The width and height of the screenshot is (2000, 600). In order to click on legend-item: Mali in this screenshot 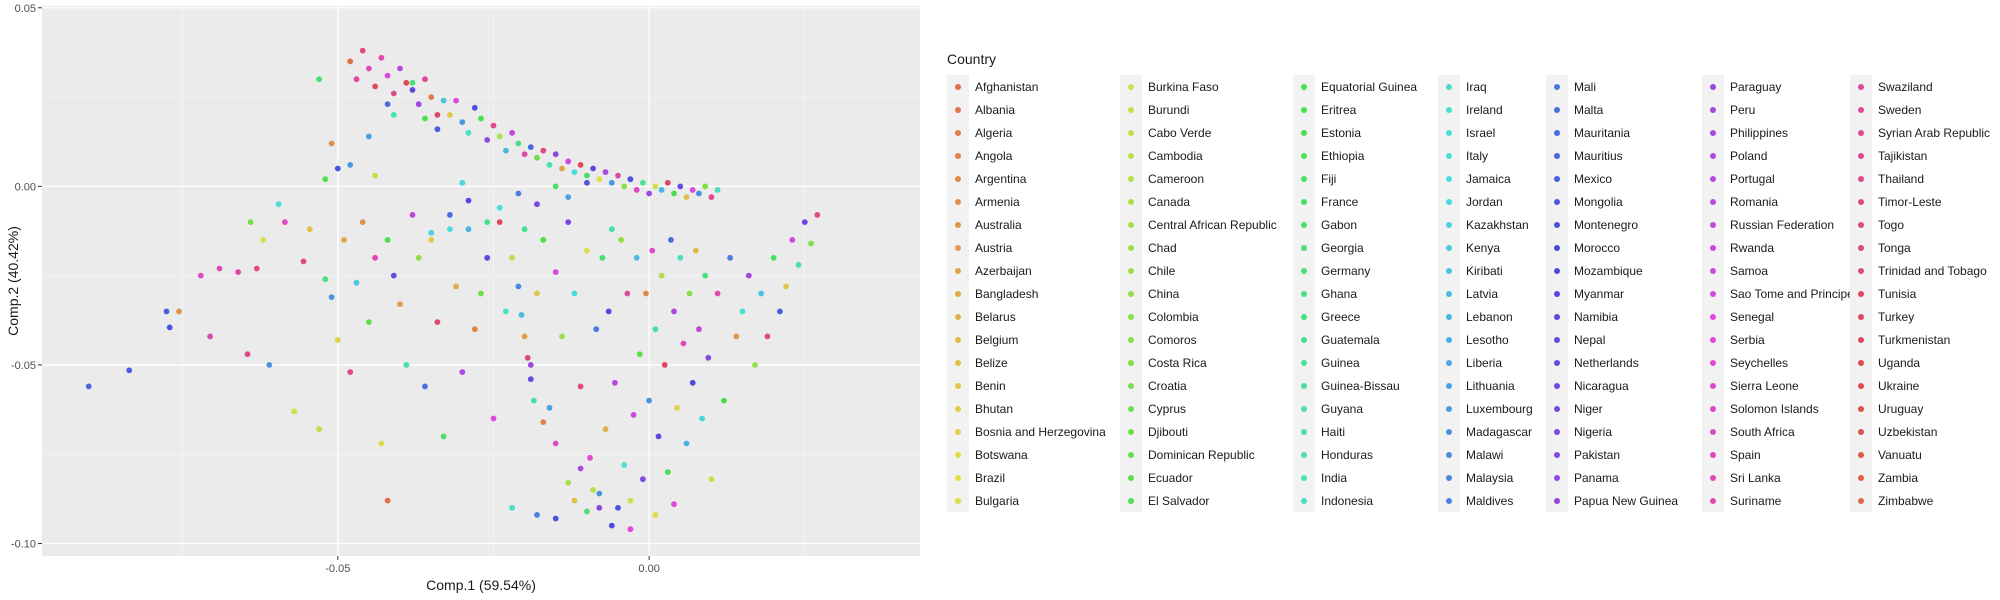, I will do `click(1628, 86)`.